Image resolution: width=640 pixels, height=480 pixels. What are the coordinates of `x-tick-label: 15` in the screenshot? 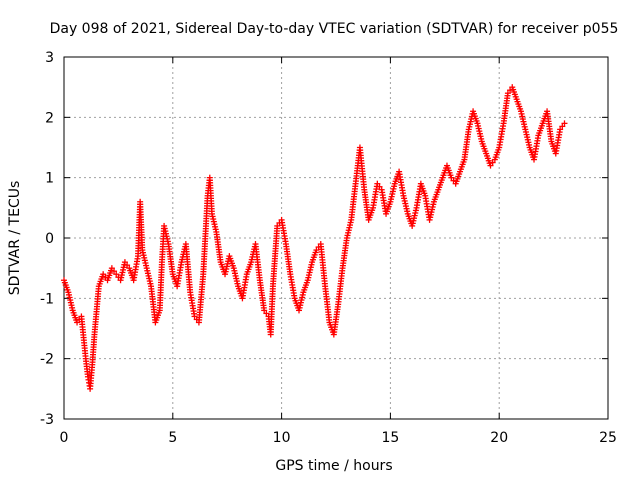 It's located at (390, 438).